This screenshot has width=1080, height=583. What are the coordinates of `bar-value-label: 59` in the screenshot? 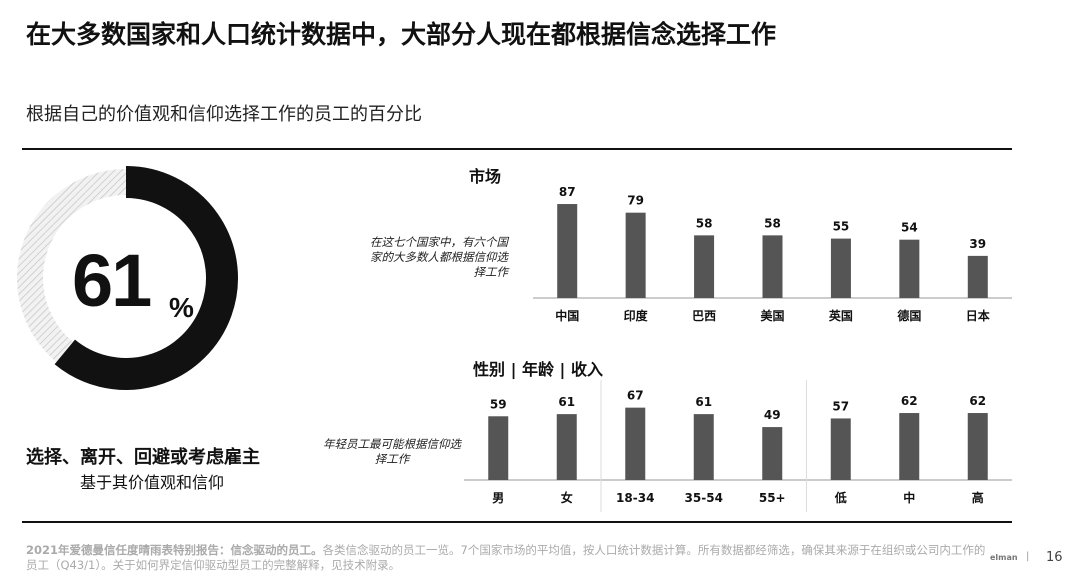 It's located at (498, 404).